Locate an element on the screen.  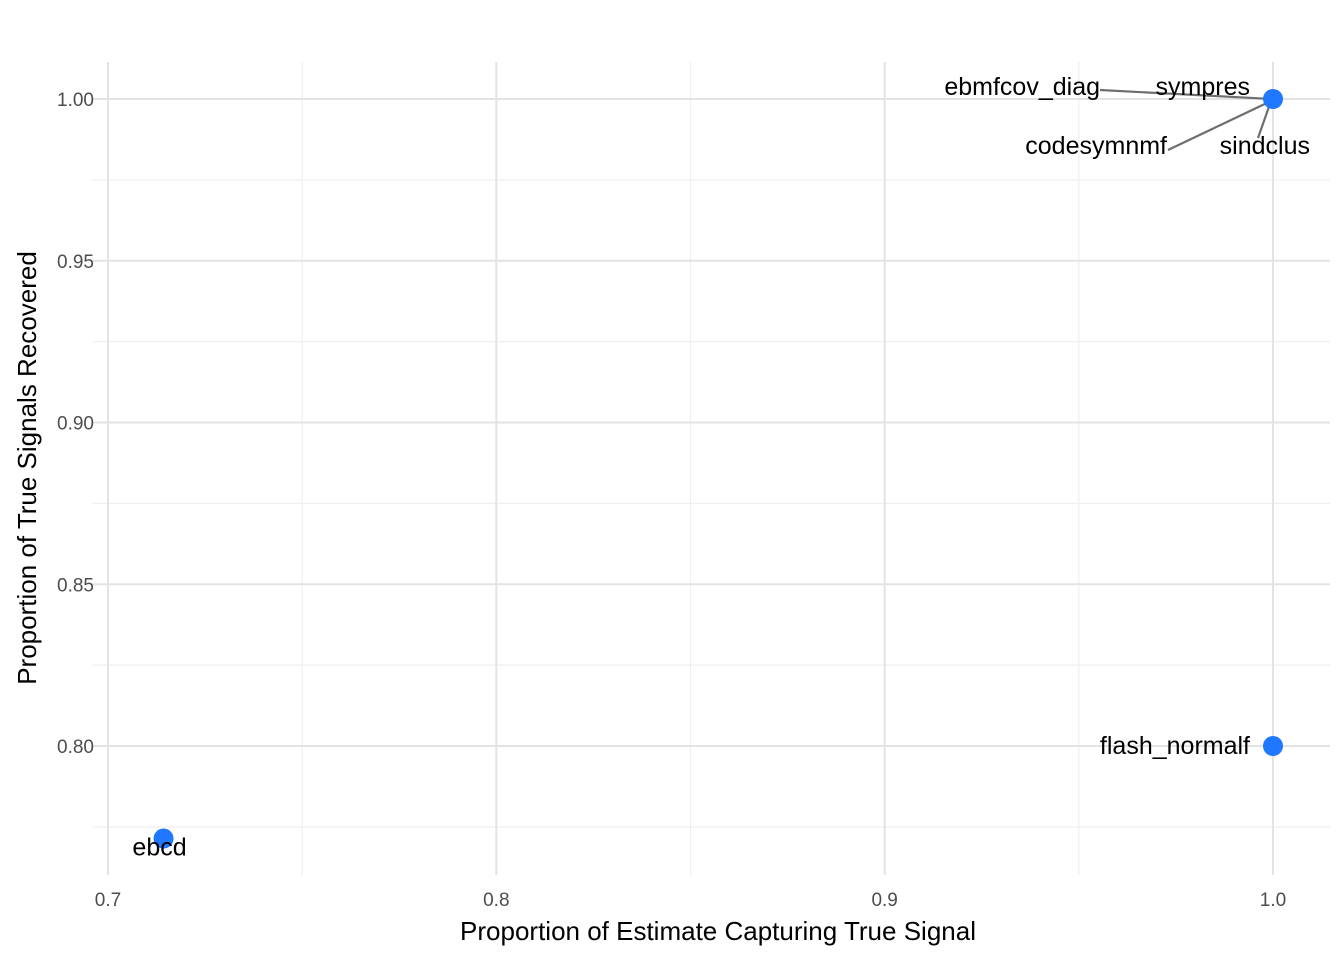
x-tick-label: 0.7 is located at coordinates (108, 900).